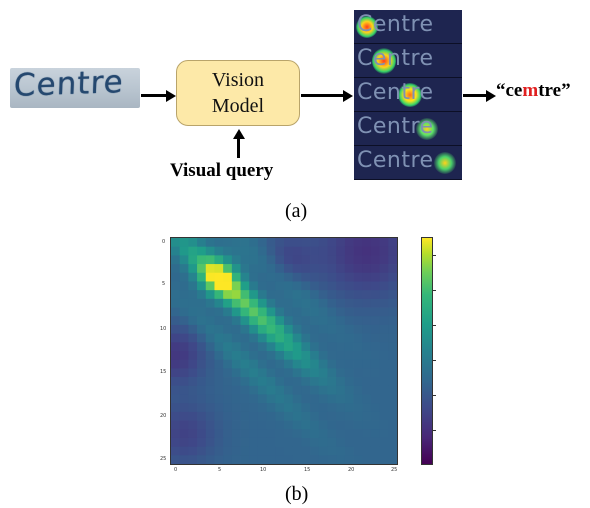 The height and width of the screenshot is (508, 590). What do you see at coordinates (296, 211) in the screenshot?
I see `caption-a: (a)` at bounding box center [296, 211].